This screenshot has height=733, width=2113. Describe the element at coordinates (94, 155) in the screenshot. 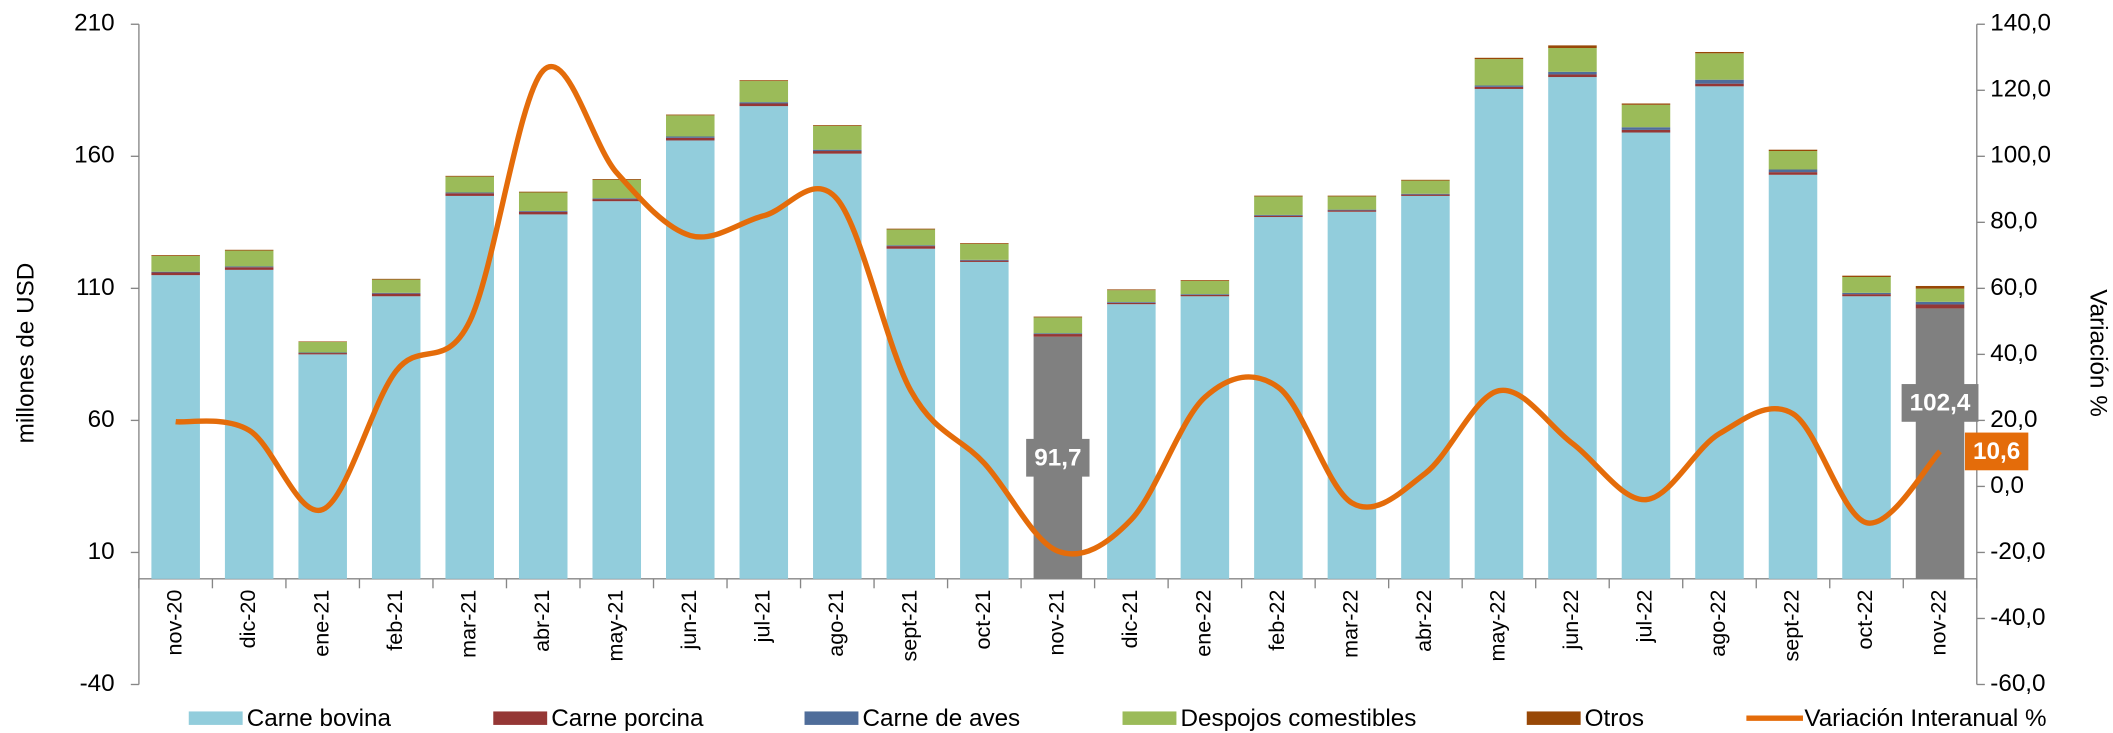

I see `y-tick-label: 160` at that location.